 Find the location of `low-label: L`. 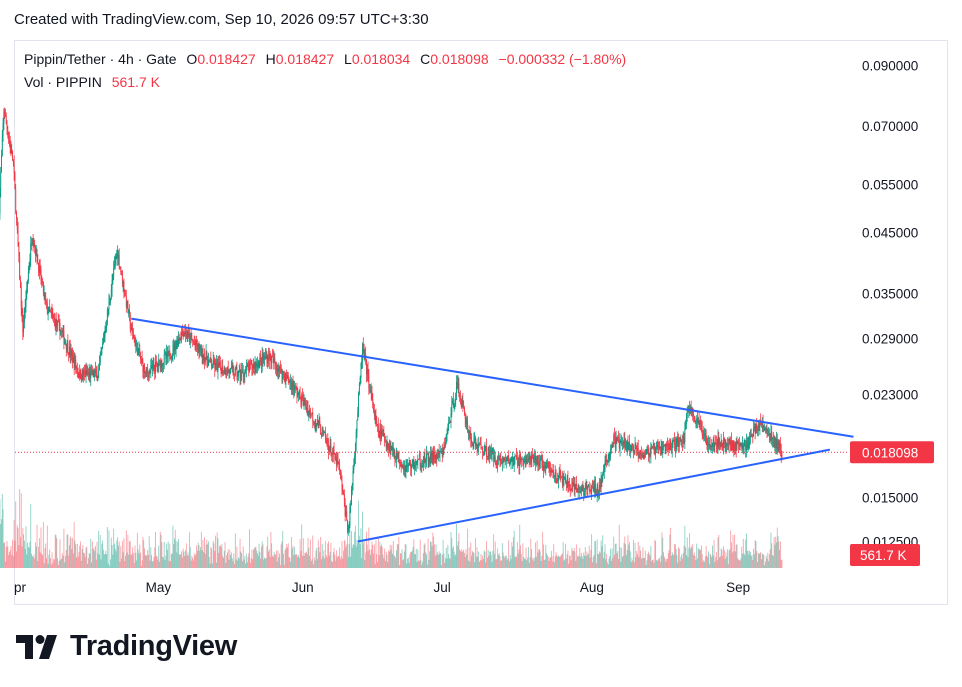

low-label: L is located at coordinates (348, 59).